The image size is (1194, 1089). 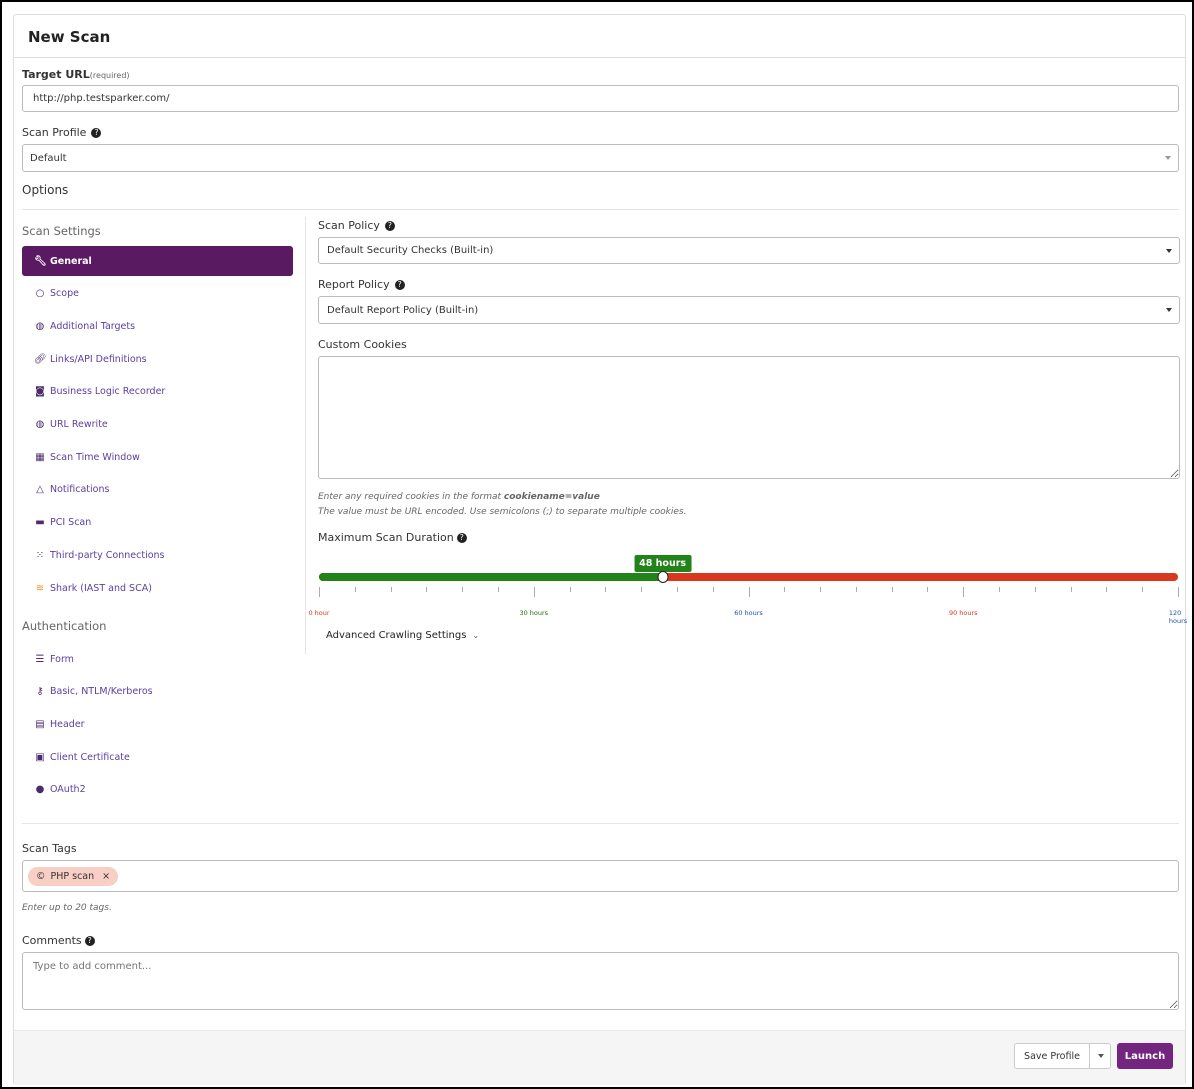 I want to click on oauth-icon: ●, so click(x=40, y=790).